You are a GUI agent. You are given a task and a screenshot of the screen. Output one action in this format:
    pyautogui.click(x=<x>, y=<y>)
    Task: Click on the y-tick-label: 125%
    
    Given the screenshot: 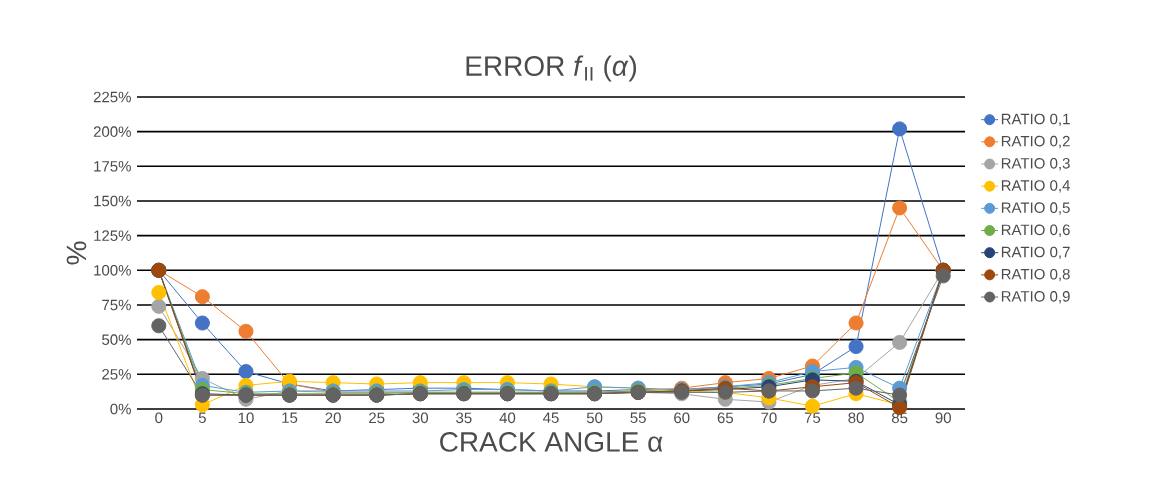 What is the action you would take?
    pyautogui.click(x=112, y=235)
    